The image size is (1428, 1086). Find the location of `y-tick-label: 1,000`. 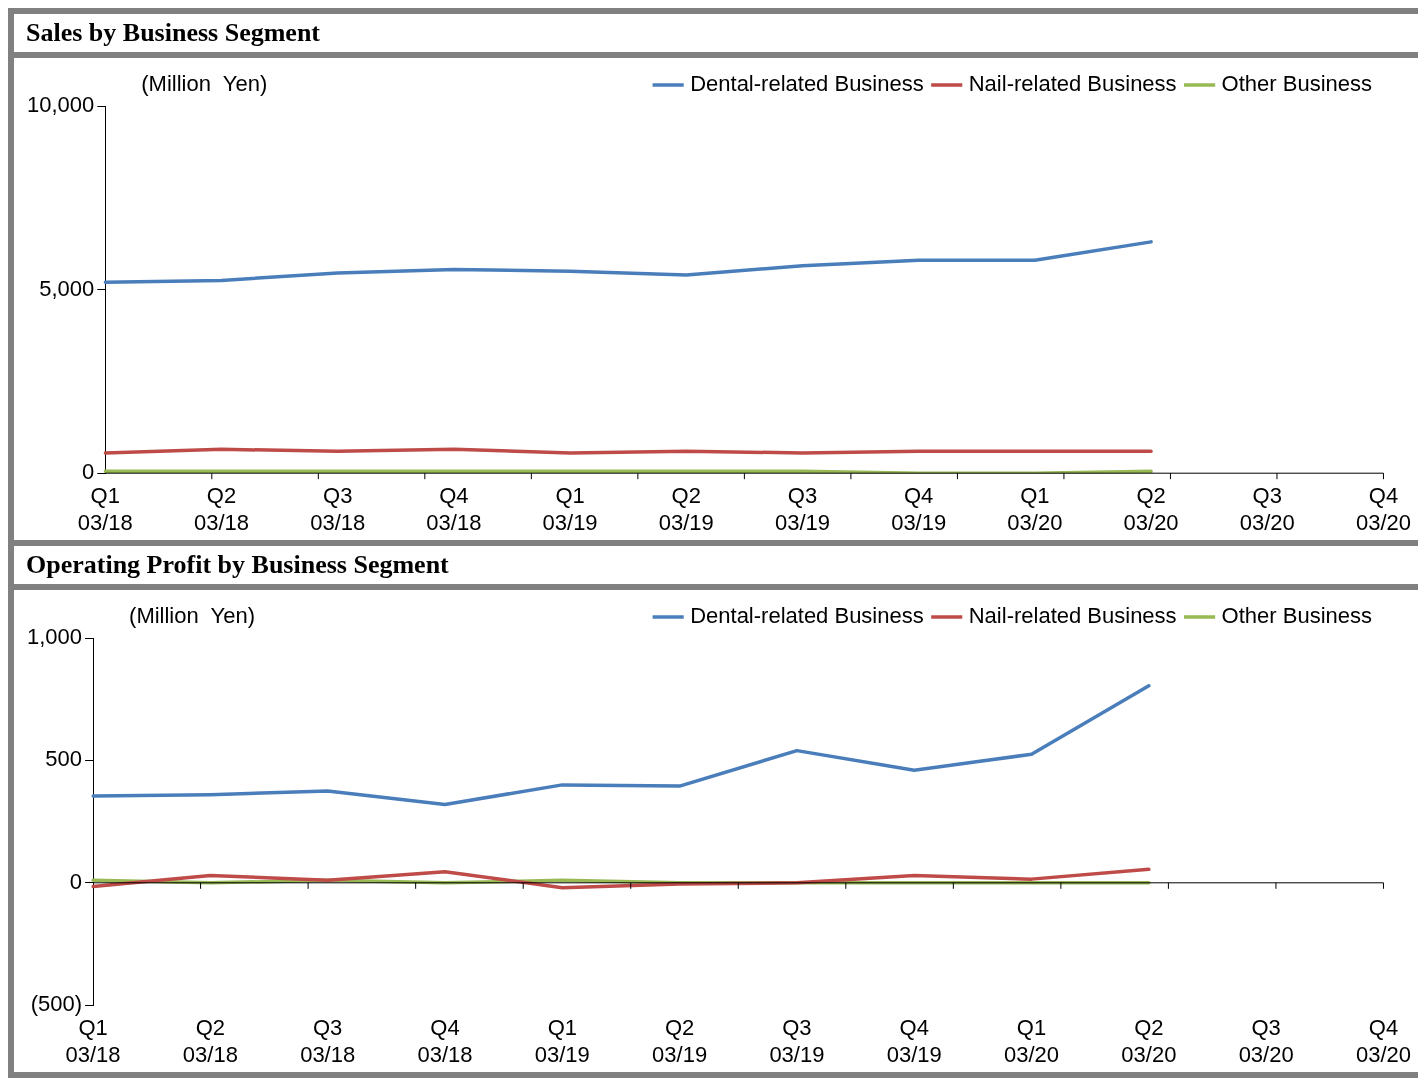

y-tick-label: 1,000 is located at coordinates (54, 637).